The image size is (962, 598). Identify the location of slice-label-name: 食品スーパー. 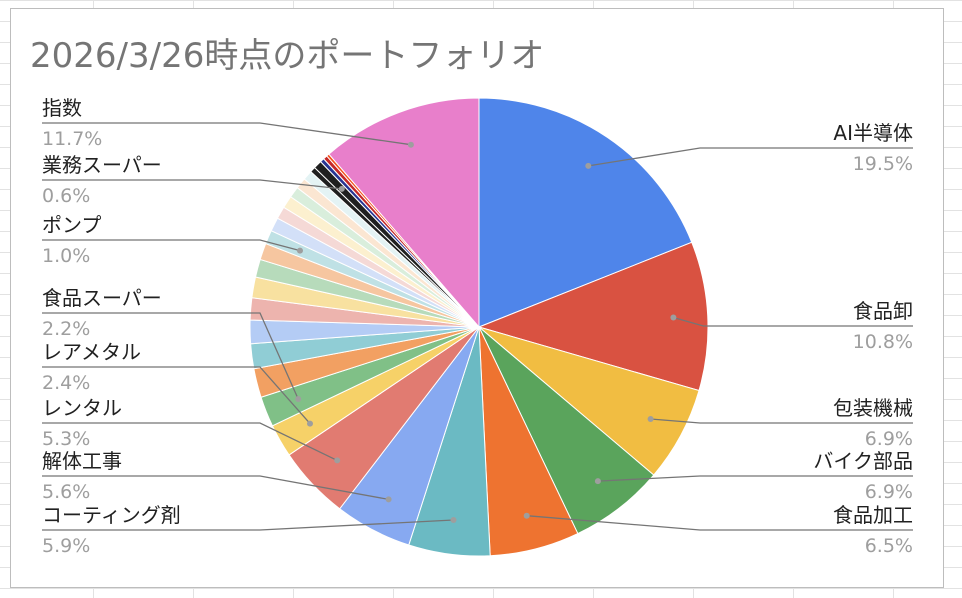
(102, 298).